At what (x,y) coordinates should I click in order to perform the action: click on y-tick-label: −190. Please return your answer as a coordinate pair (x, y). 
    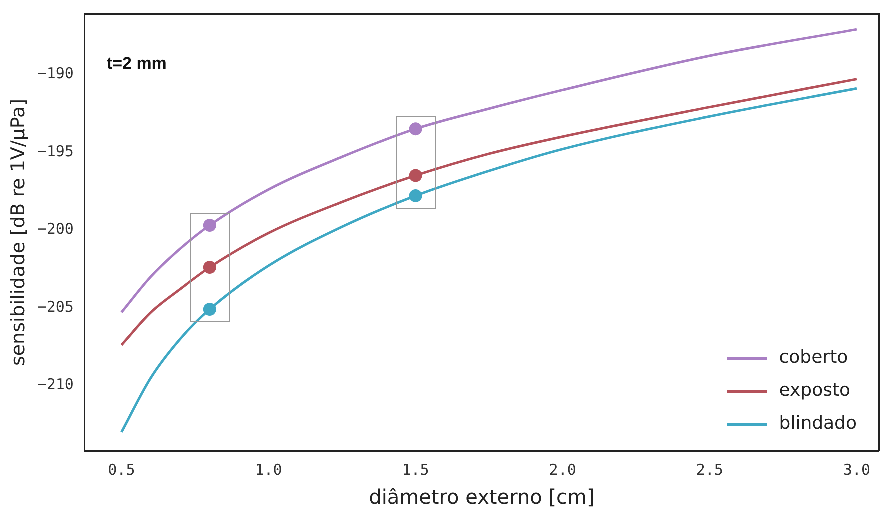
    Looking at the image, I should click on (56, 73).